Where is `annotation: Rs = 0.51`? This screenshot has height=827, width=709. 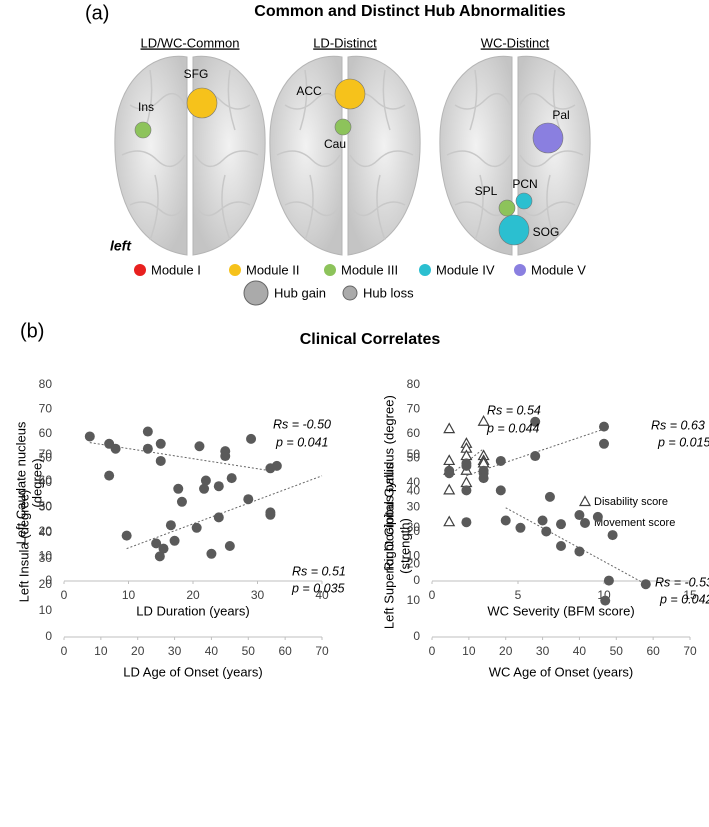 annotation: Rs = 0.51 is located at coordinates (319, 571).